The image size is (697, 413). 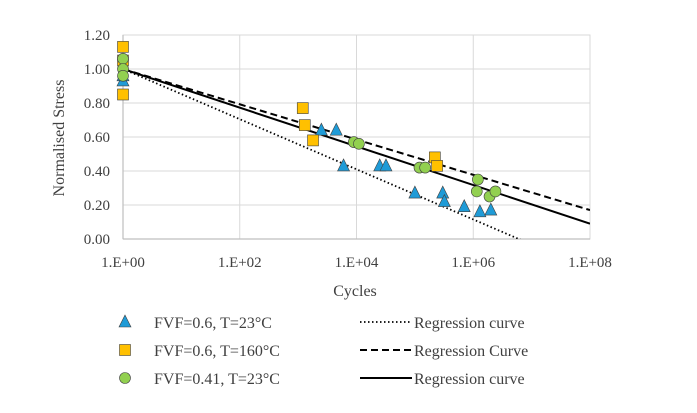 What do you see at coordinates (469, 379) in the screenshot?
I see `legend-label-regression-3: Regression curve` at bounding box center [469, 379].